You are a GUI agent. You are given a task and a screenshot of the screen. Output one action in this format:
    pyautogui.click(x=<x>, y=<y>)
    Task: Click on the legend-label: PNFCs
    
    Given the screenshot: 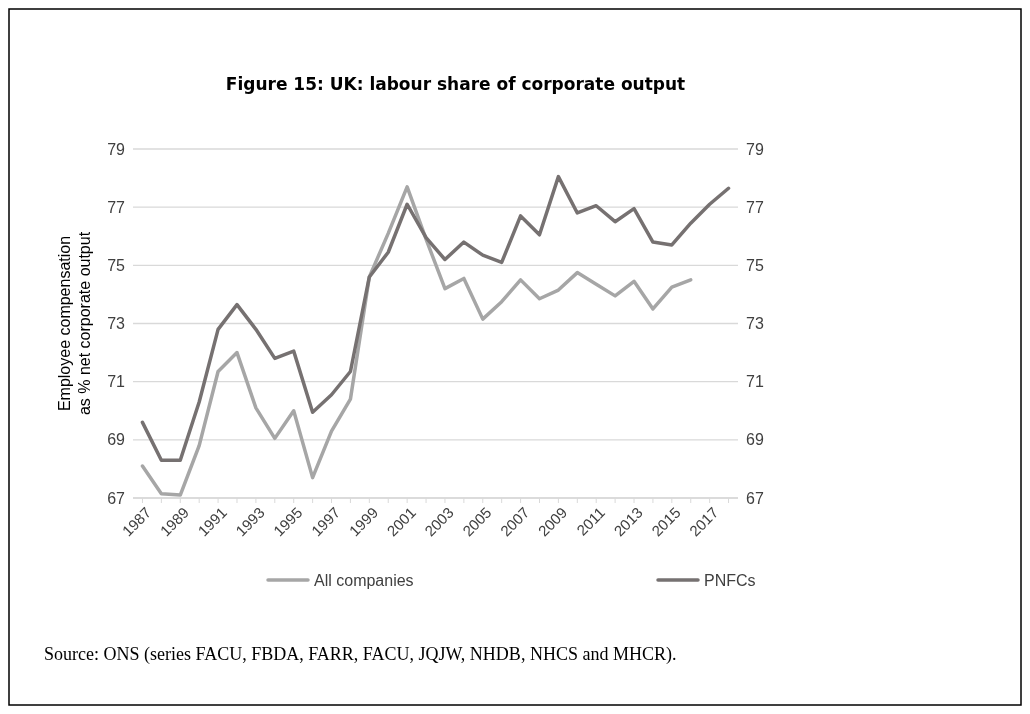 What is the action you would take?
    pyautogui.click(x=730, y=580)
    